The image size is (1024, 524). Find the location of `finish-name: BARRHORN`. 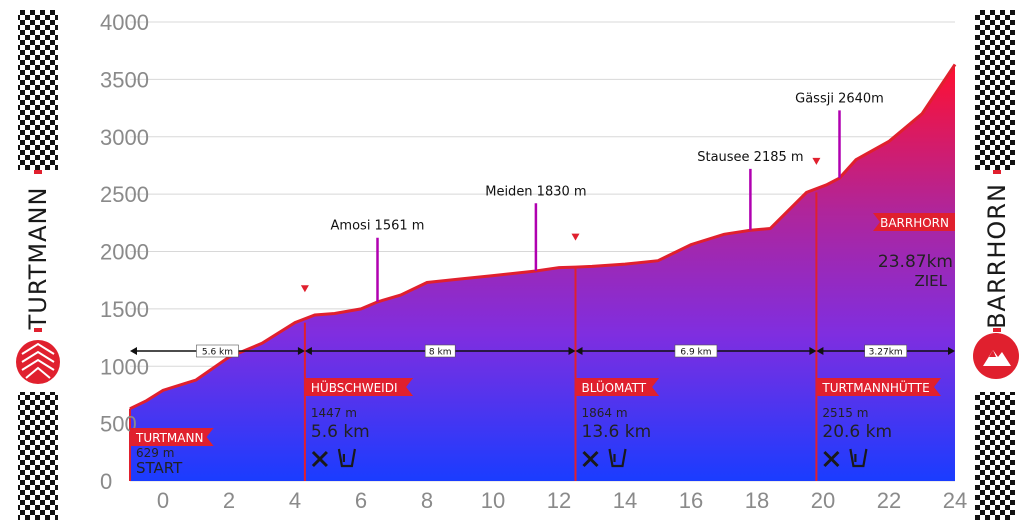

finish-name: BARRHORN is located at coordinates (914, 223).